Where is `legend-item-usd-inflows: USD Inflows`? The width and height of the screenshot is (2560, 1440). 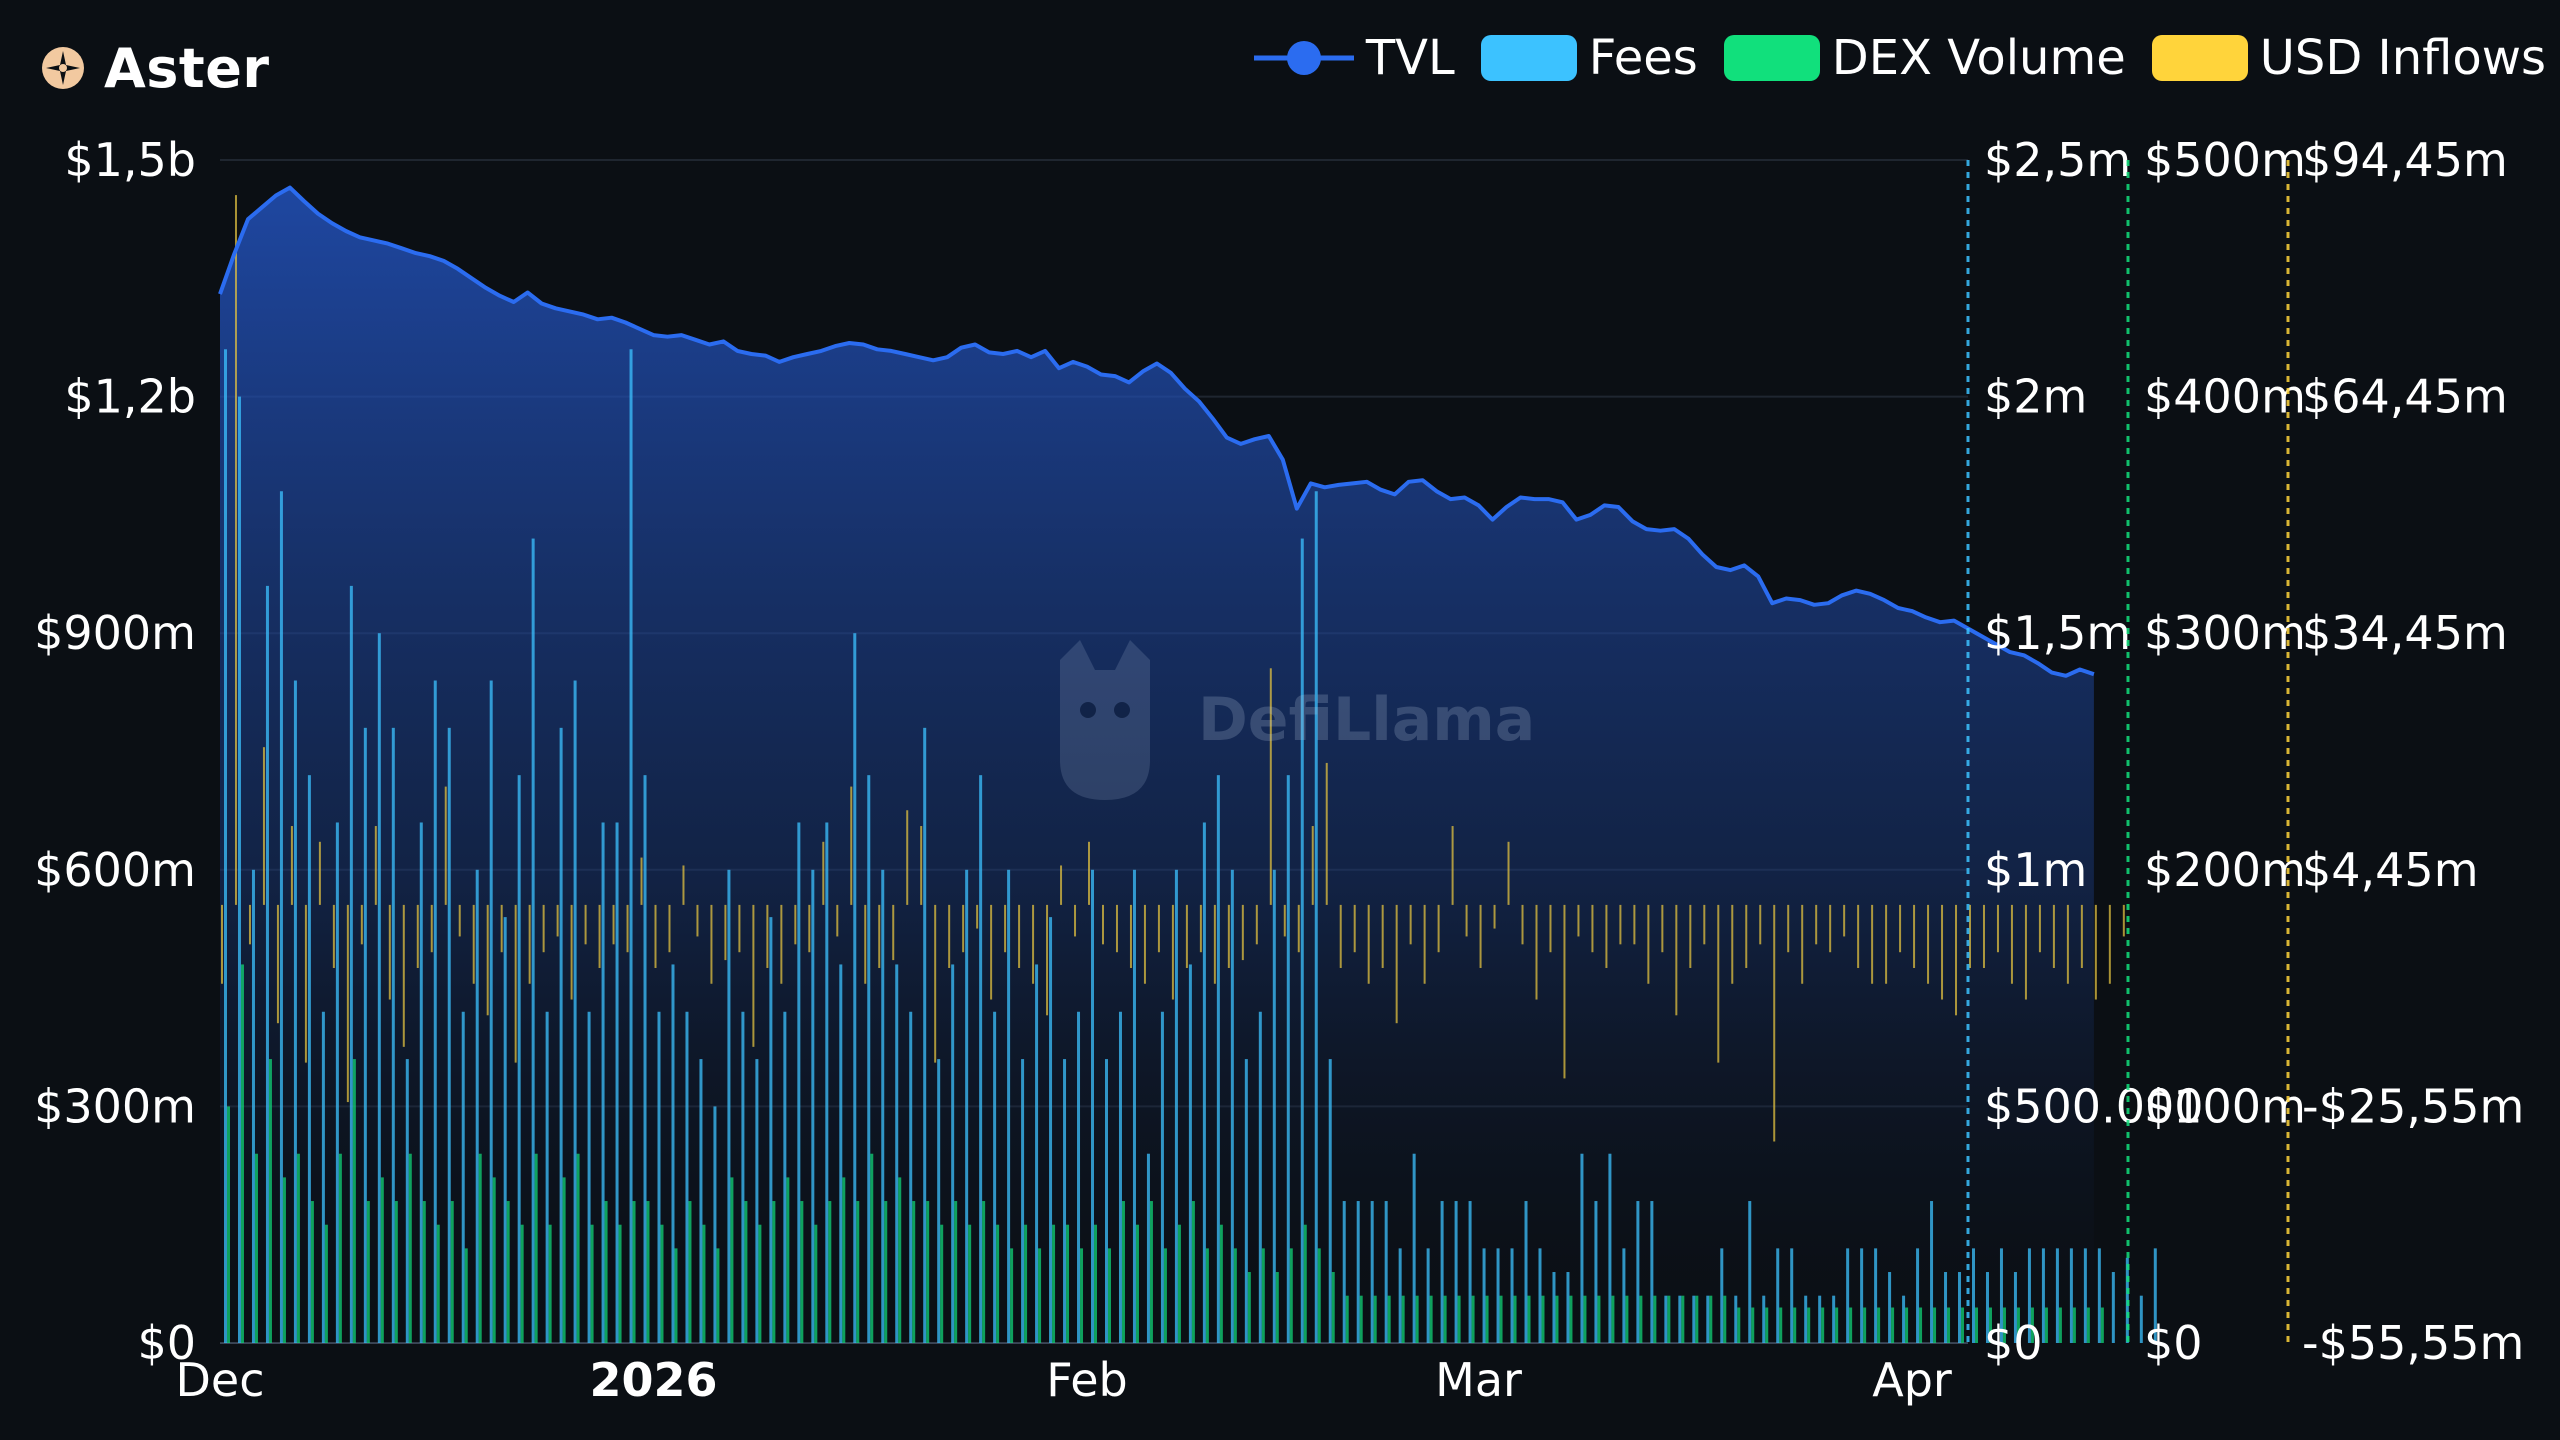 legend-item-usd-inflows: USD Inflows is located at coordinates (2348, 58).